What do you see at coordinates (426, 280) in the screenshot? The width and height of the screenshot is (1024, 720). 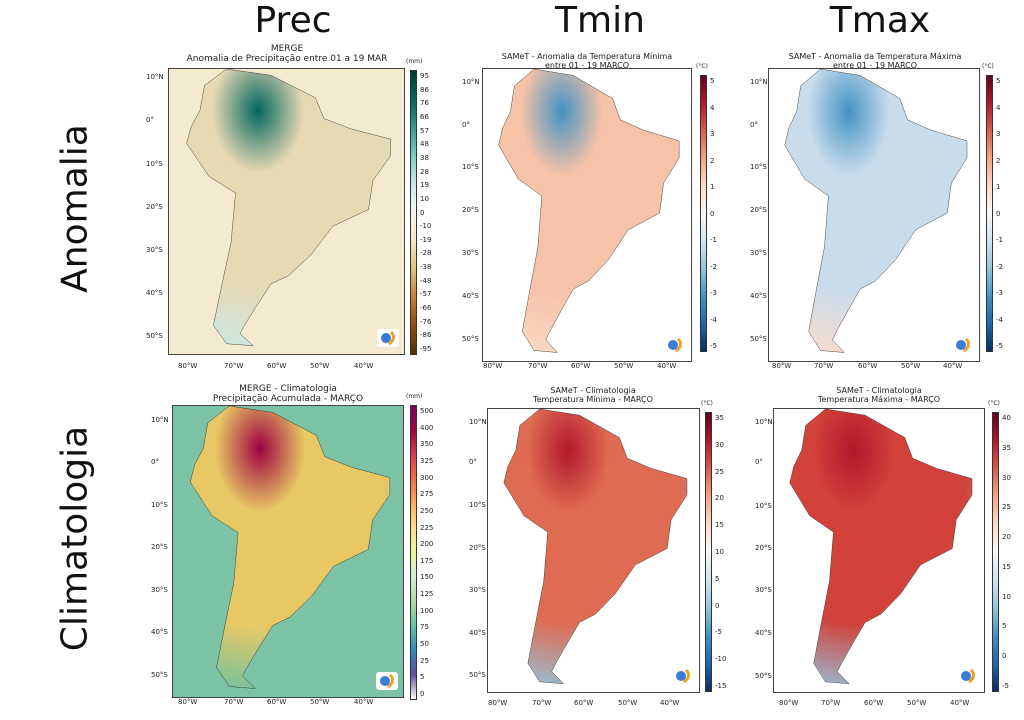 I see `colorbar-tick-label: -48` at bounding box center [426, 280].